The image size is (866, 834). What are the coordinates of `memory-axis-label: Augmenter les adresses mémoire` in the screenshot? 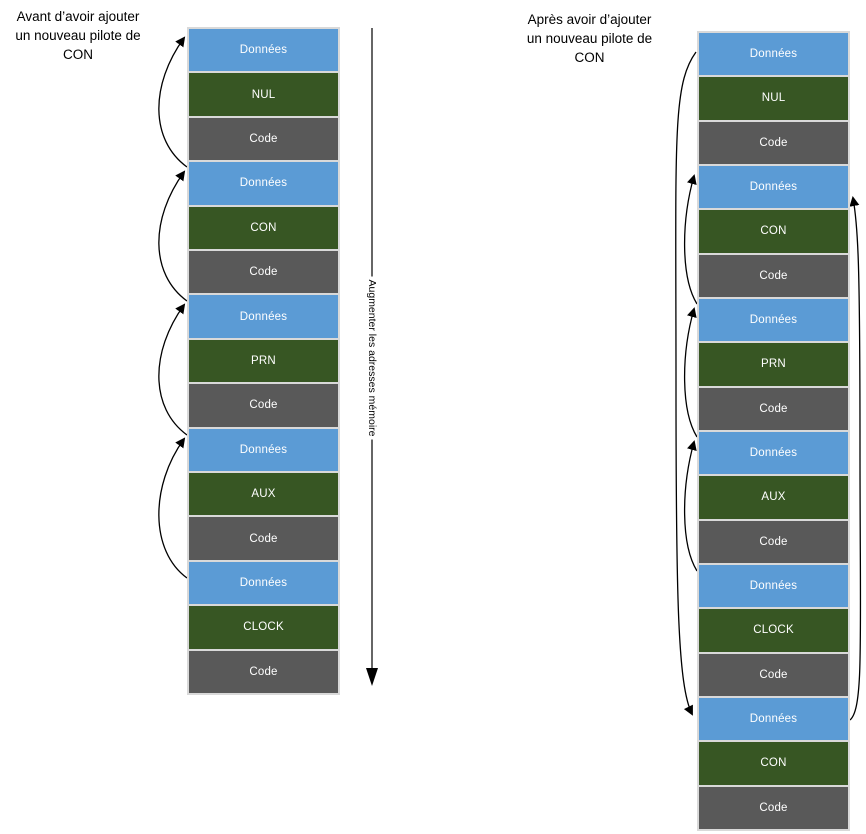 It's located at (372, 358).